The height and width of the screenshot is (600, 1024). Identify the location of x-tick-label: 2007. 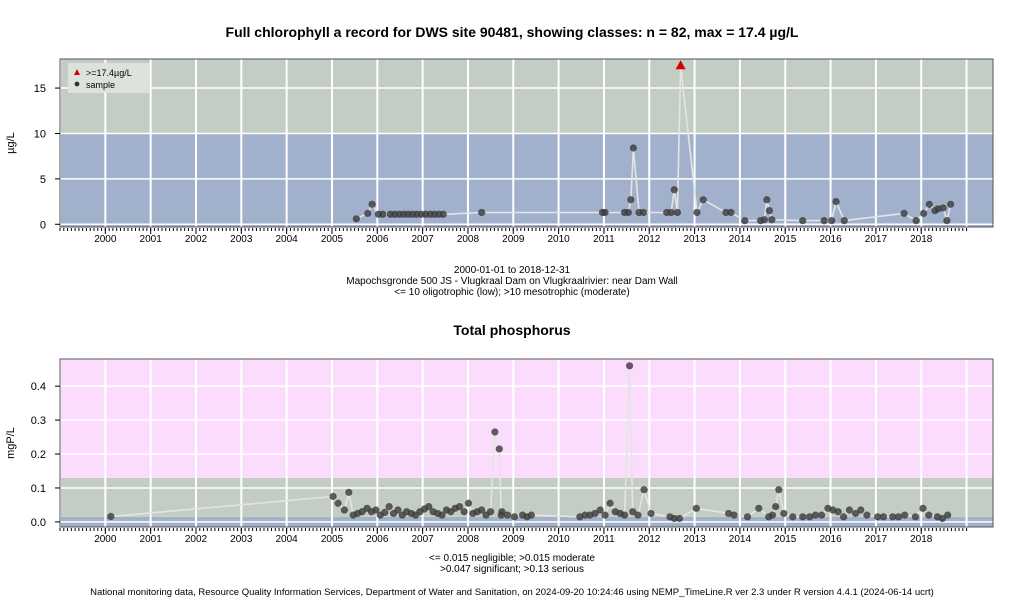
(422, 539).